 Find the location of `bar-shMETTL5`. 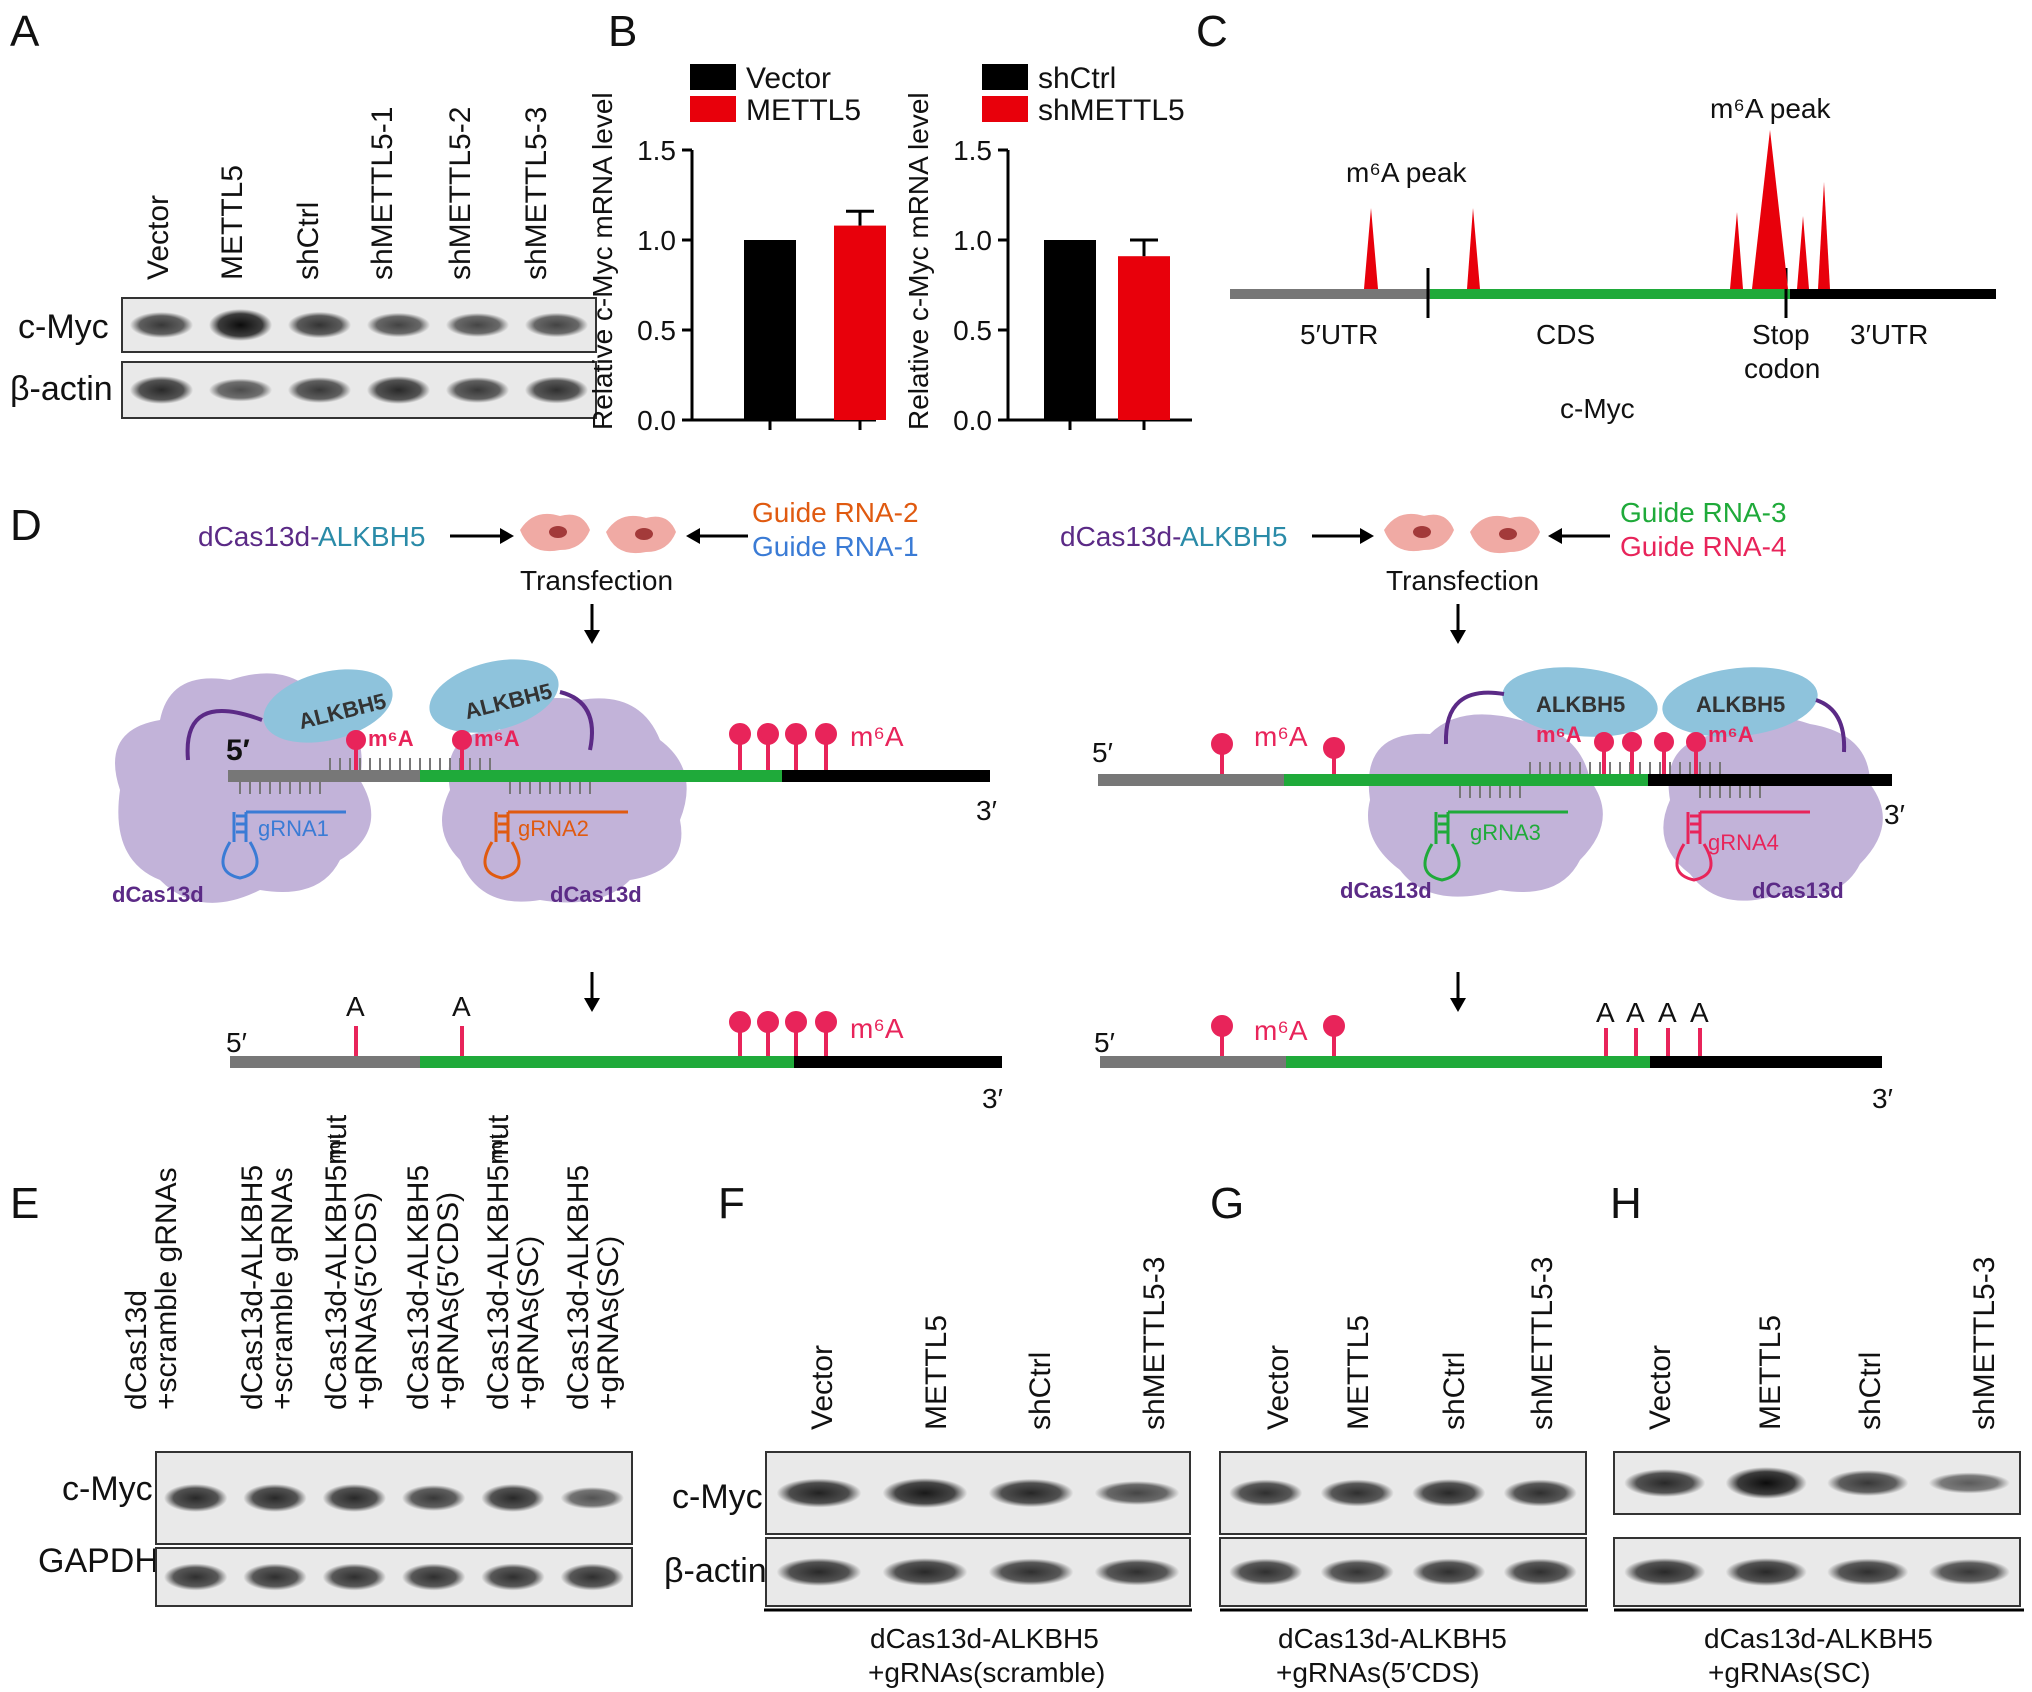

bar-shMETTL5 is located at coordinates (1144, 338).